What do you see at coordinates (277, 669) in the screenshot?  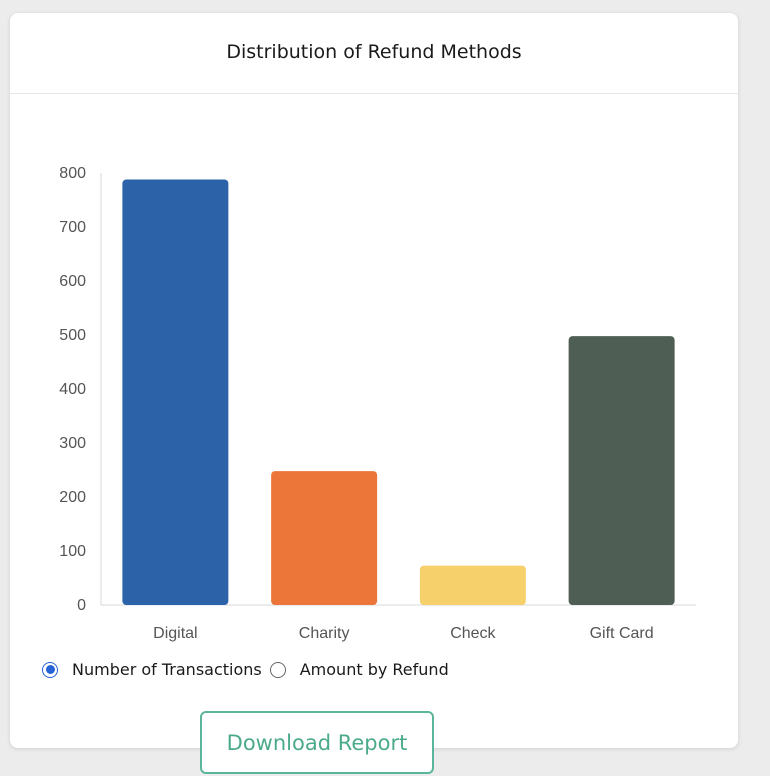 I see `amount-by-refund-radio` at bounding box center [277, 669].